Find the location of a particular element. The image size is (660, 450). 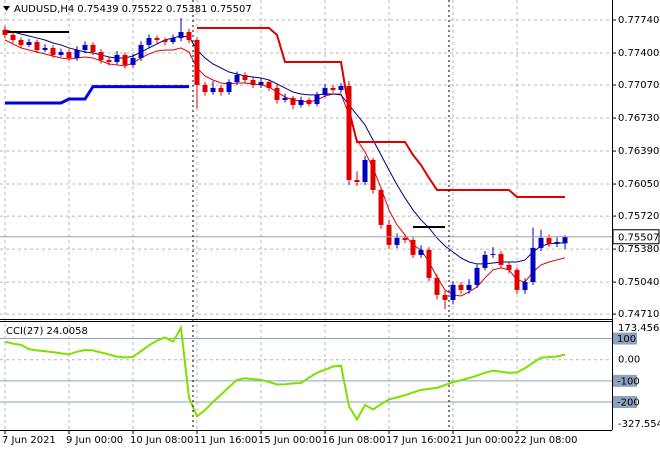

current-price-label: 0.75507 is located at coordinates (638, 237).